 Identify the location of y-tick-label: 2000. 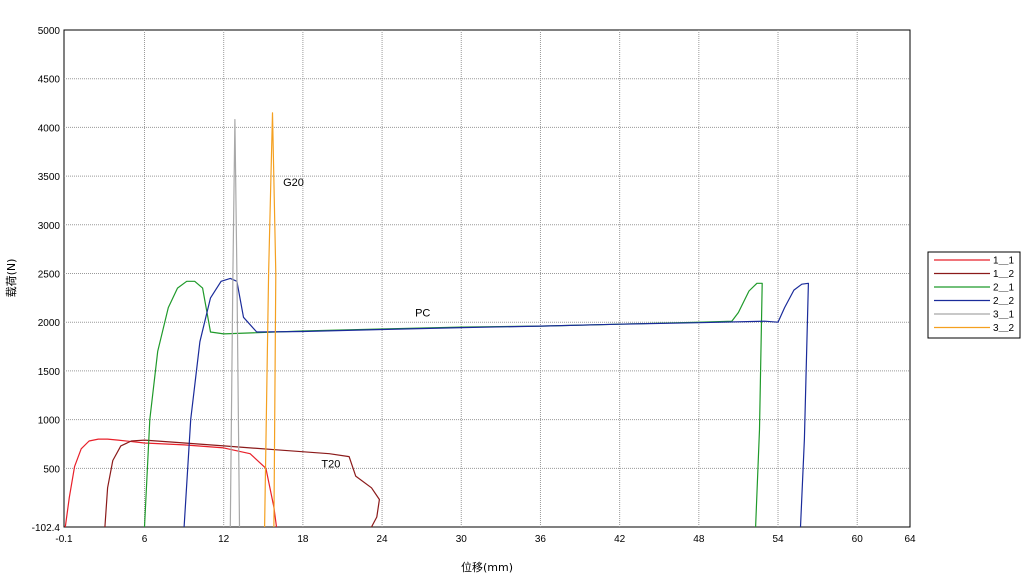
(49, 323).